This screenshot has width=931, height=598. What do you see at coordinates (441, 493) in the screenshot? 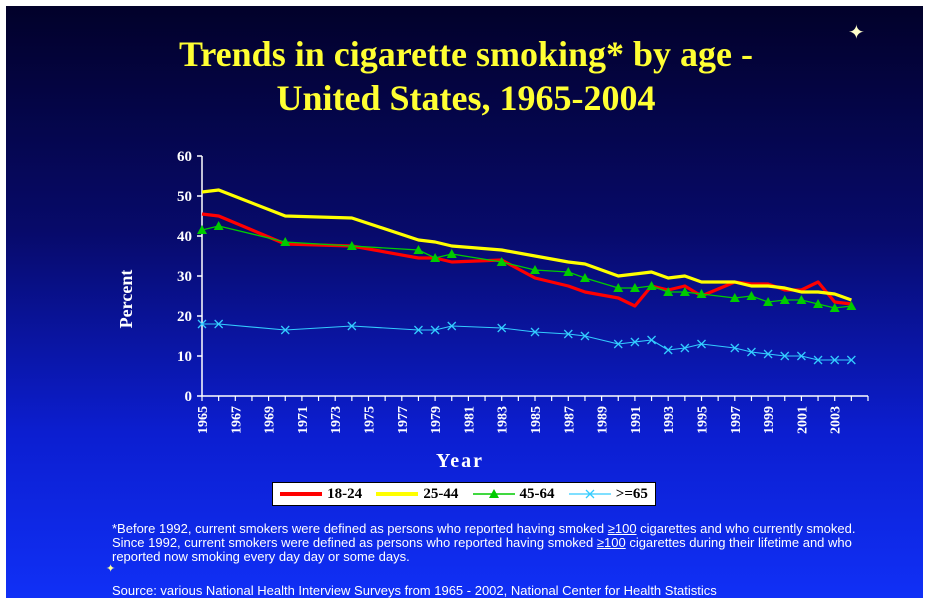
I see `legend-label-25-44: 25-44` at bounding box center [441, 493].